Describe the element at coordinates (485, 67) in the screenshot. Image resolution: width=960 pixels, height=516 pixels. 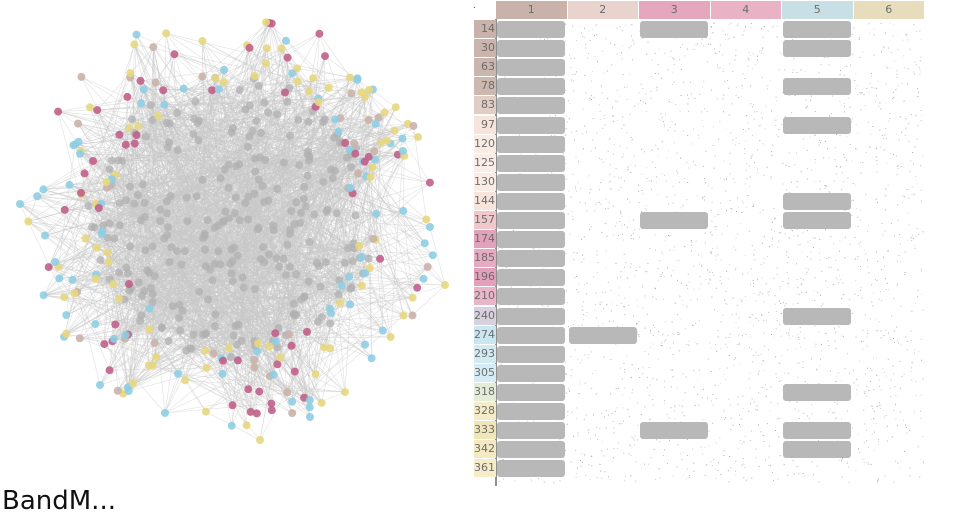
I see `matrix-row-header-63: 63` at that location.